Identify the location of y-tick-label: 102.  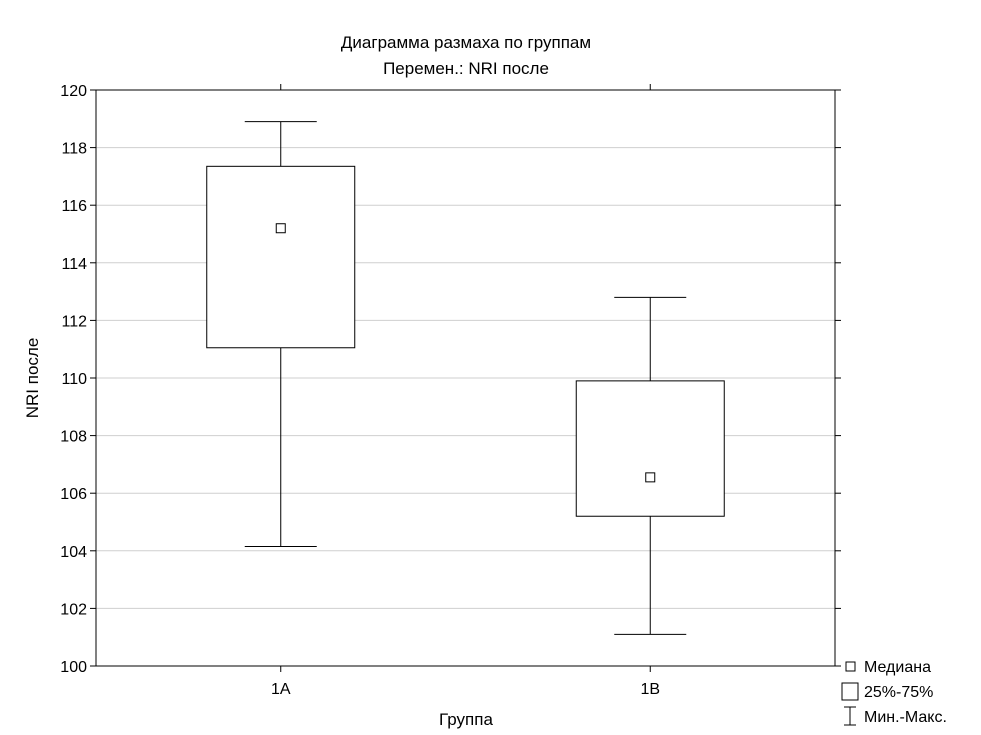
(73, 609).